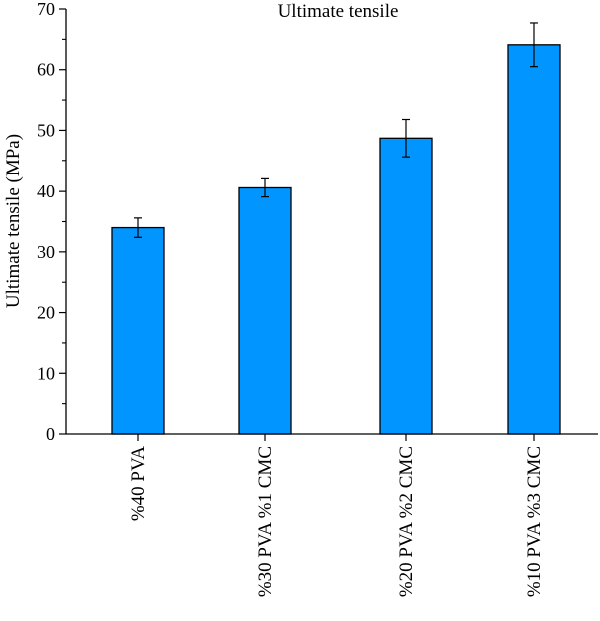  Describe the element at coordinates (46, 9) in the screenshot. I see `y-tick-label: 70` at that location.